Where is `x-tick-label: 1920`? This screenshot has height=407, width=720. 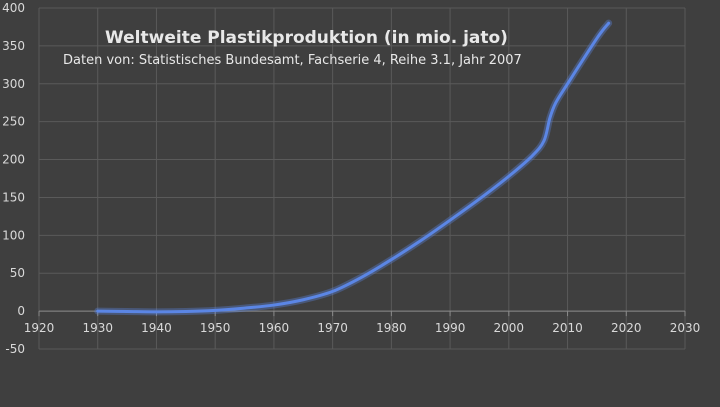 x-tick-label: 1920 is located at coordinates (39, 328).